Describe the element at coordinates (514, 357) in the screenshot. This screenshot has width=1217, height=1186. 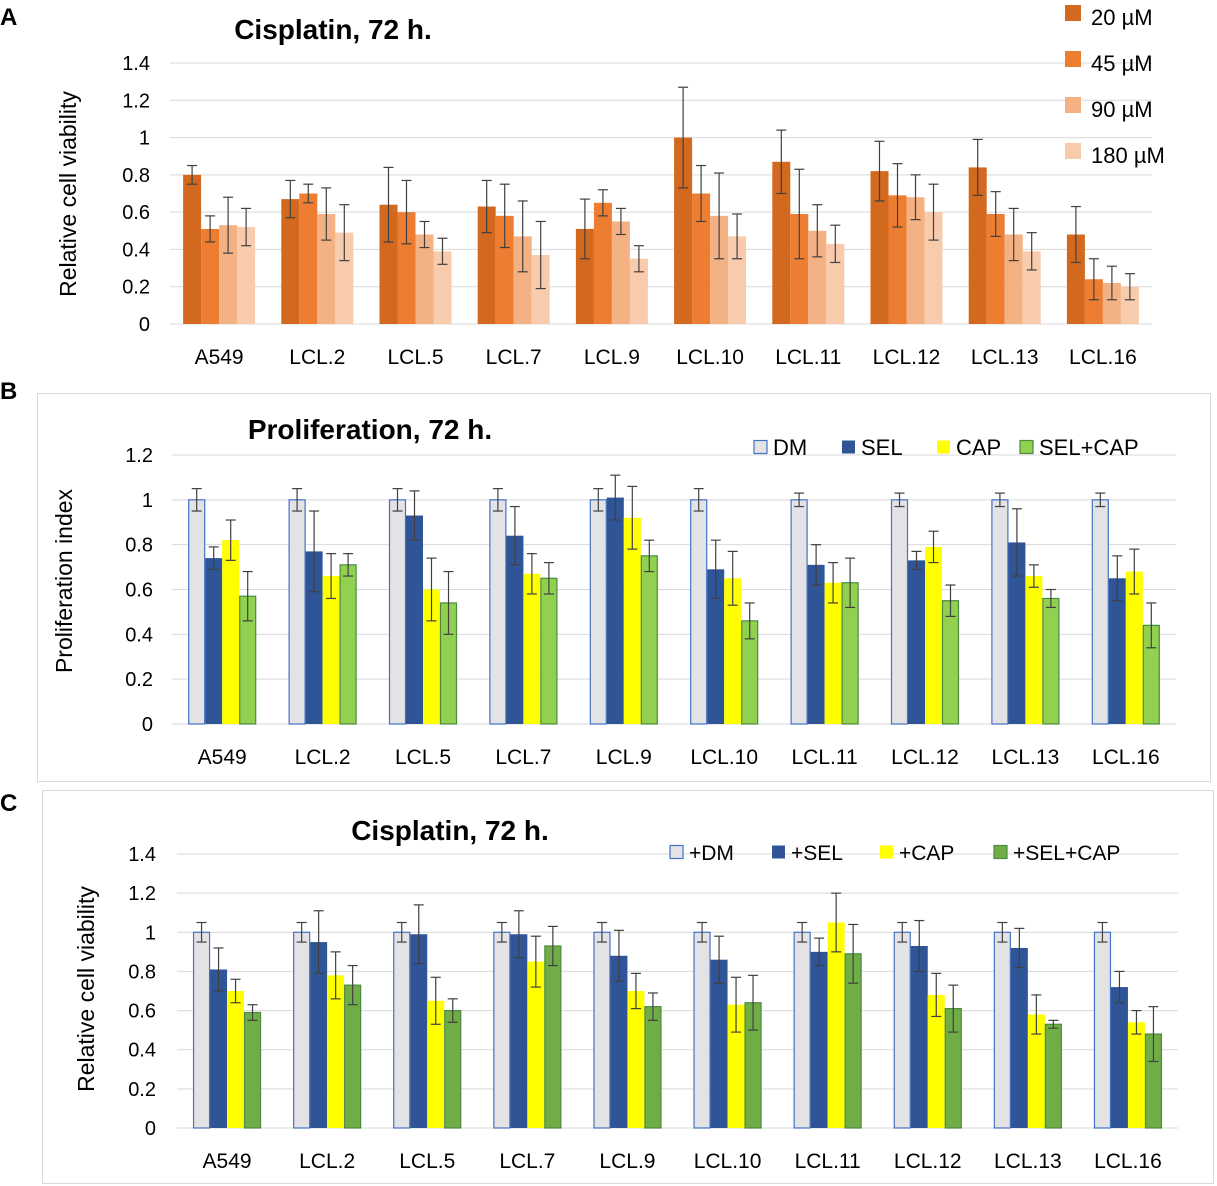
I see `x-category-label: LCL.7` at that location.